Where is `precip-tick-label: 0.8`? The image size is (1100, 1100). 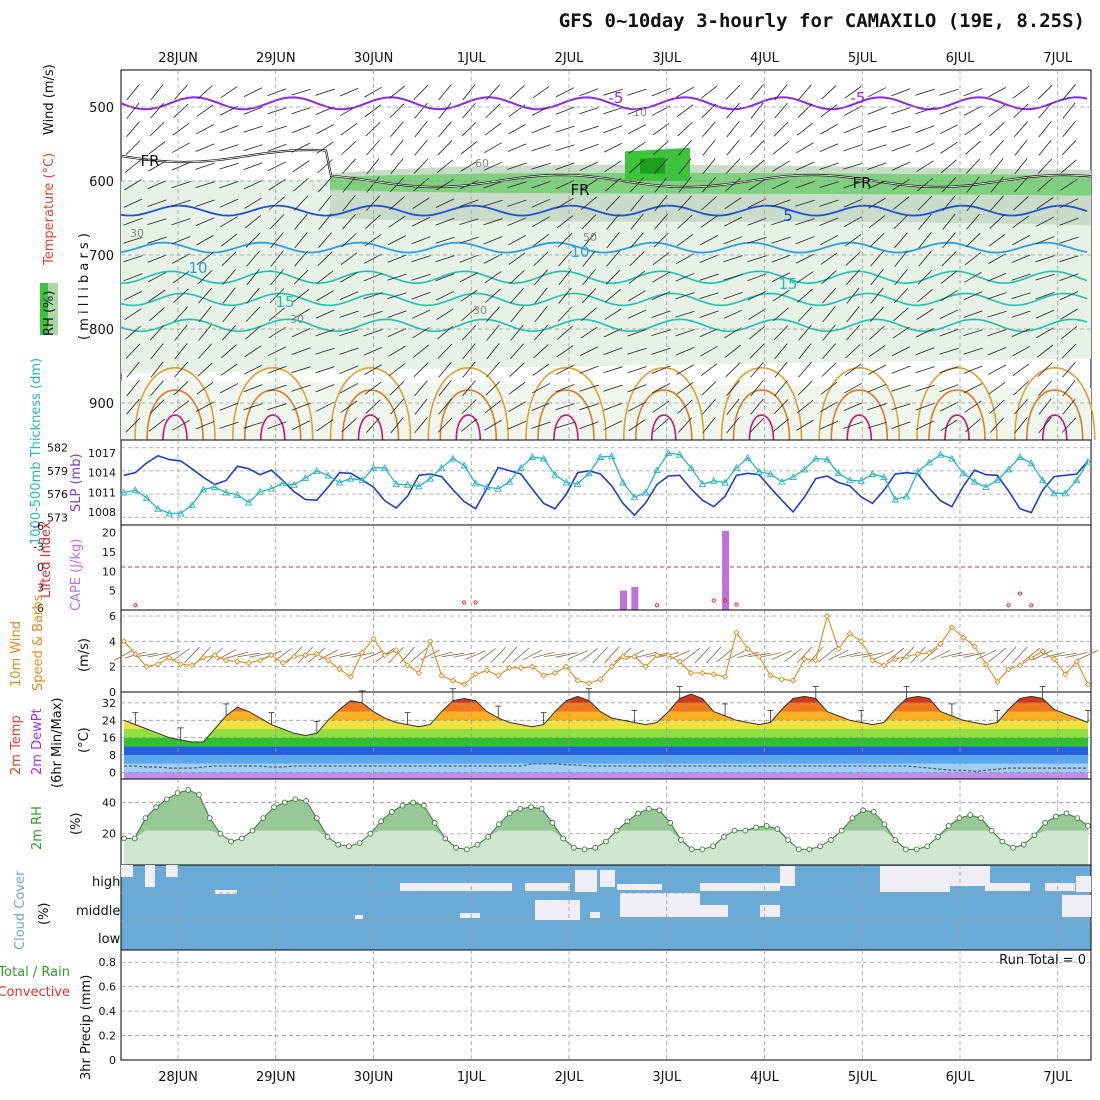 precip-tick-label: 0.8 is located at coordinates (108, 962).